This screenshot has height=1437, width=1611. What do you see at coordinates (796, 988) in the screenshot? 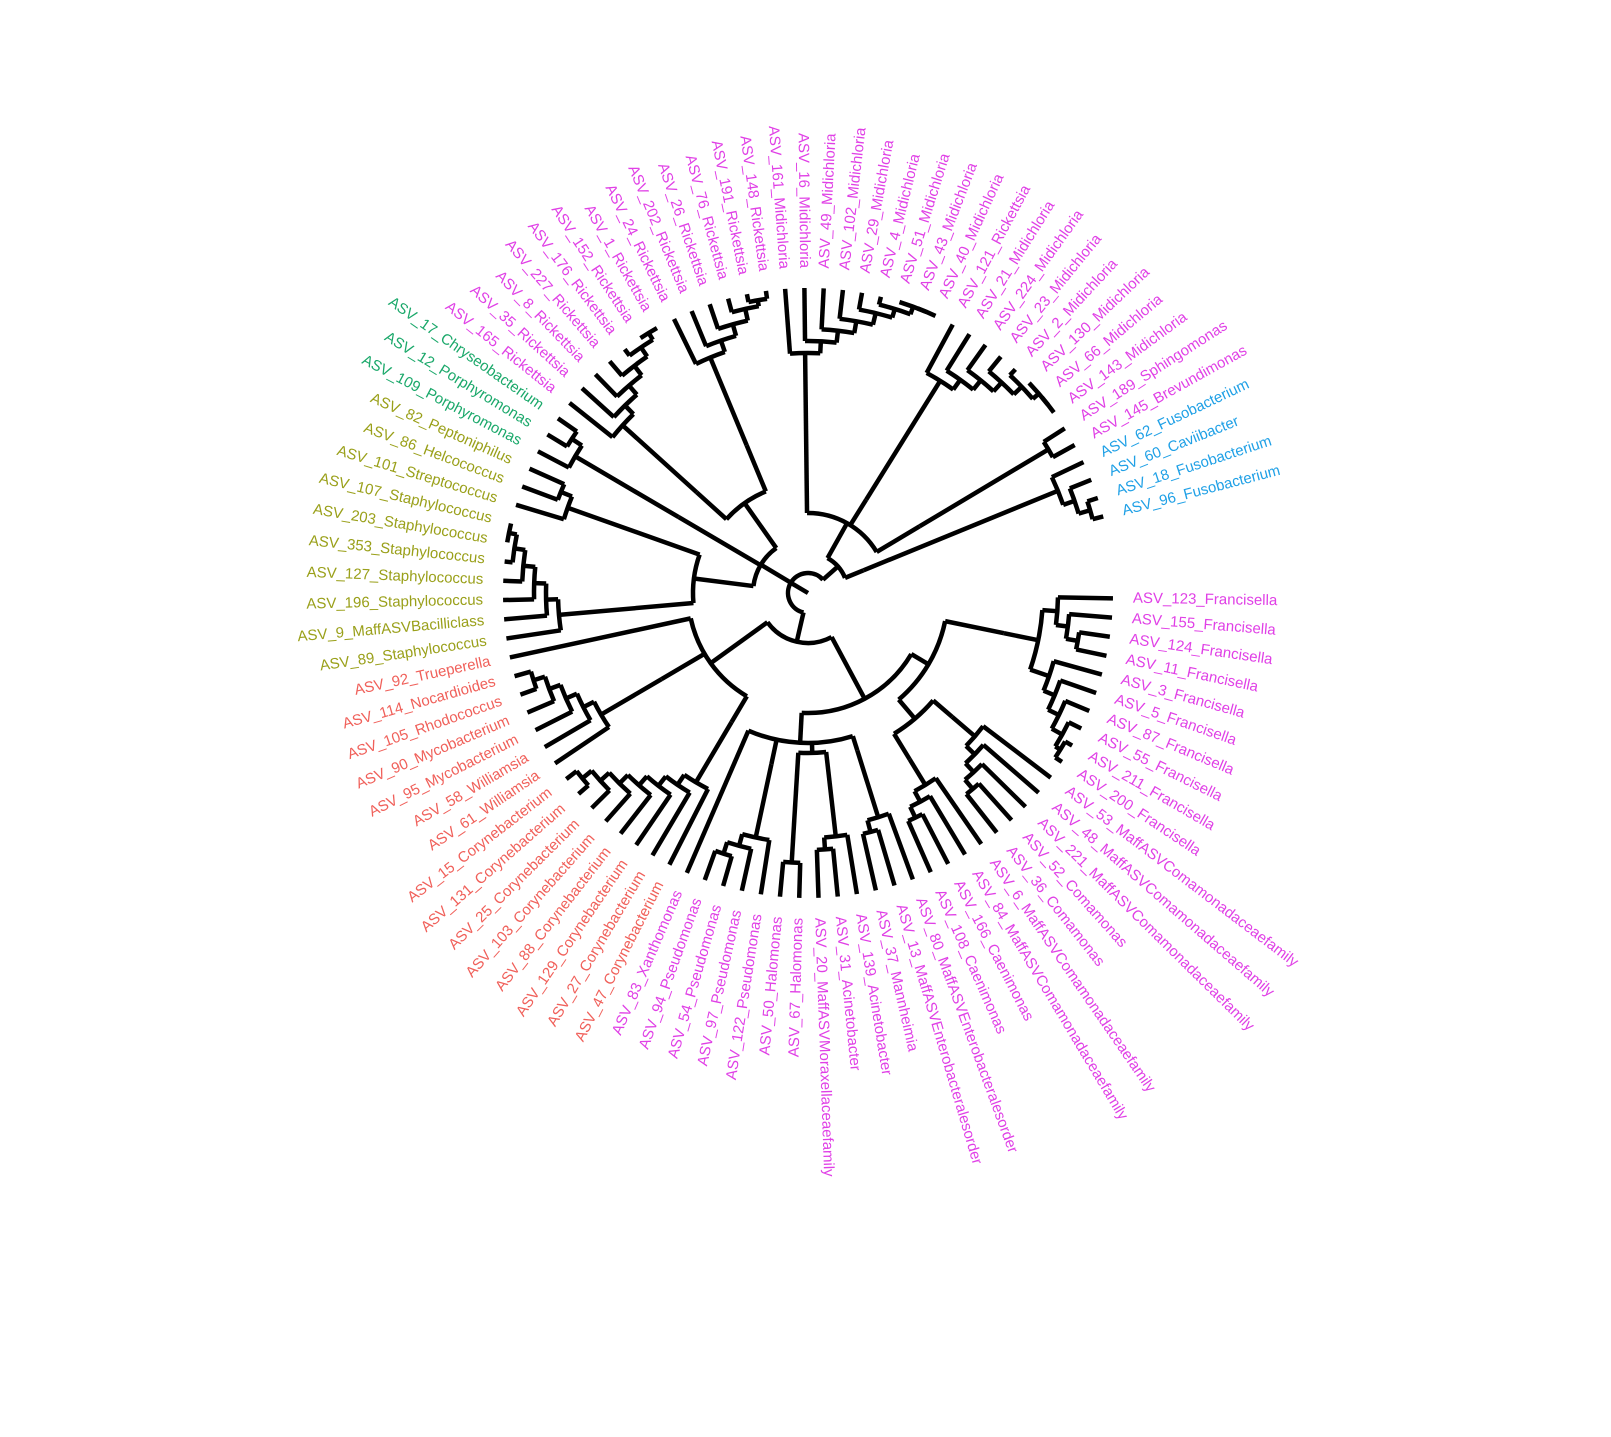
I see `tip-label: ASV_67_Halomonas` at bounding box center [796, 988].